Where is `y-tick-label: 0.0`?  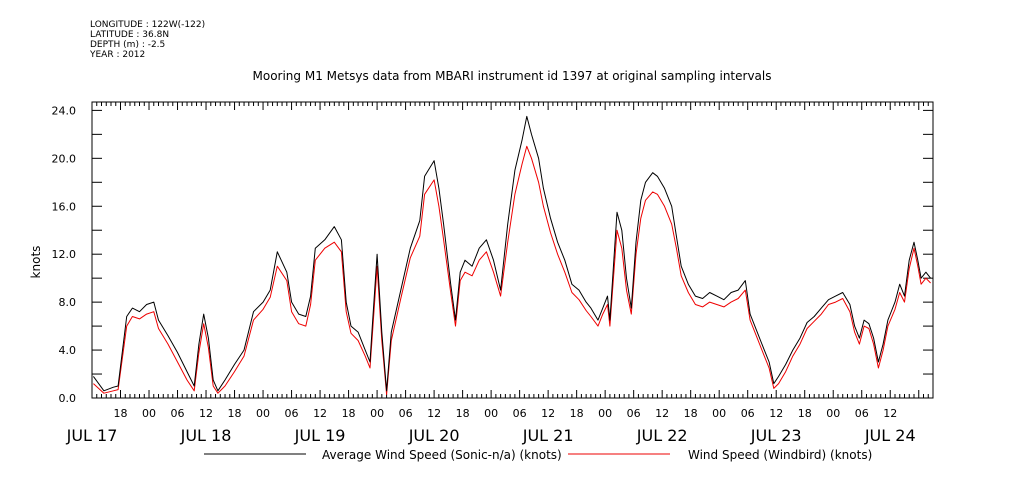 y-tick-label: 0.0 is located at coordinates (68, 398).